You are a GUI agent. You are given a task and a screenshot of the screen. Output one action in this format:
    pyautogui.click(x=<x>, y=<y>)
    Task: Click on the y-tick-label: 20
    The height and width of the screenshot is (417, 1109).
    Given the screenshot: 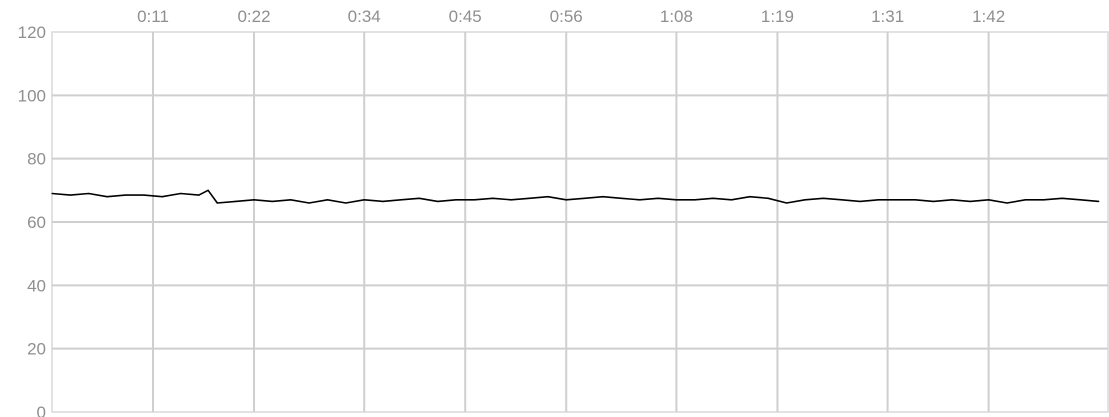 What is the action you would take?
    pyautogui.click(x=36, y=349)
    